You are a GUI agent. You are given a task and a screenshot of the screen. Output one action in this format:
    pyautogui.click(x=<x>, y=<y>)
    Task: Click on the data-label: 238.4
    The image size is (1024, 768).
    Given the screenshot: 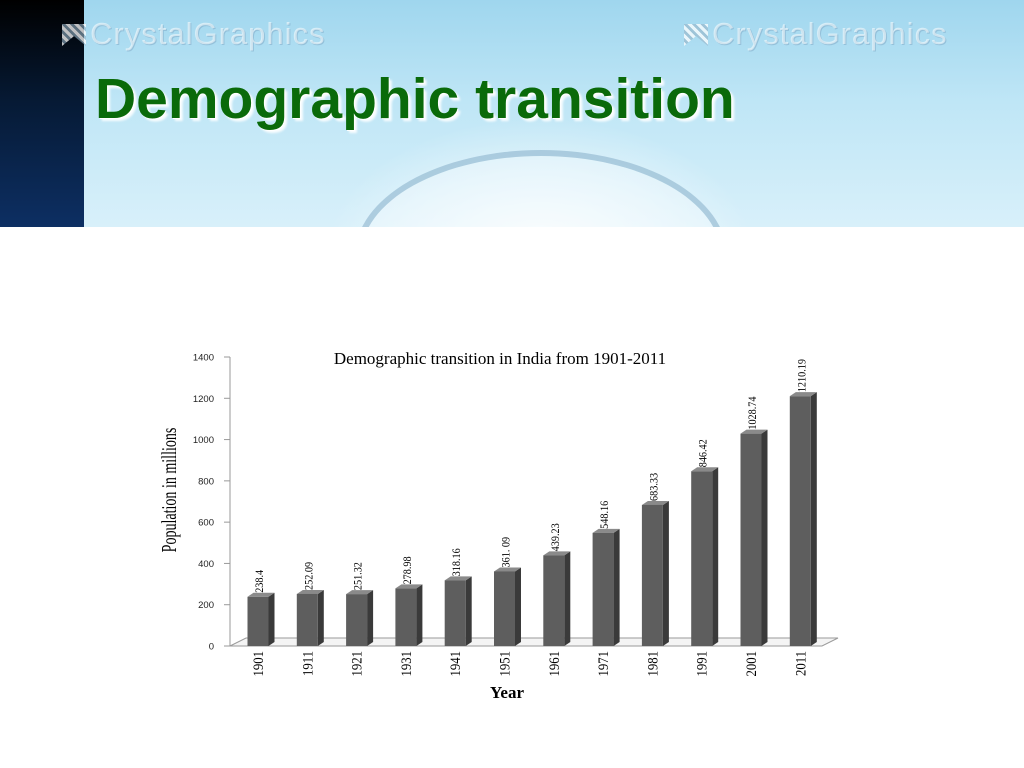 What is the action you would take?
    pyautogui.click(x=259, y=580)
    